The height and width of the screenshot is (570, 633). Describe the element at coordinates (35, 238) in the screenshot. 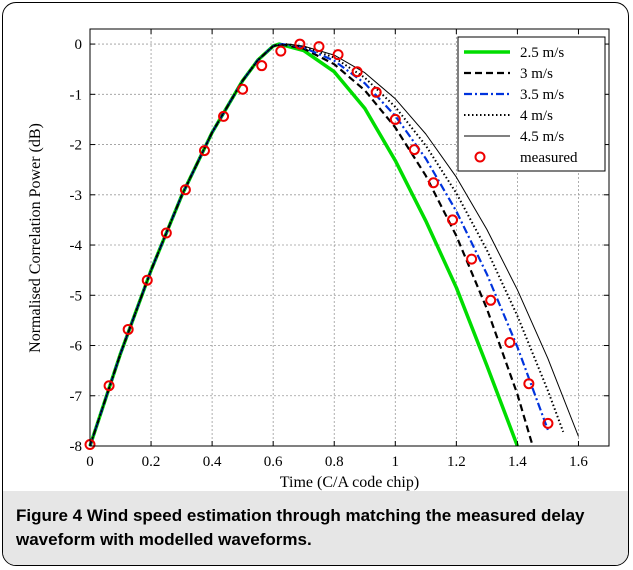

I see `y-axis-title: Normalised Correlation Power (dB)` at that location.